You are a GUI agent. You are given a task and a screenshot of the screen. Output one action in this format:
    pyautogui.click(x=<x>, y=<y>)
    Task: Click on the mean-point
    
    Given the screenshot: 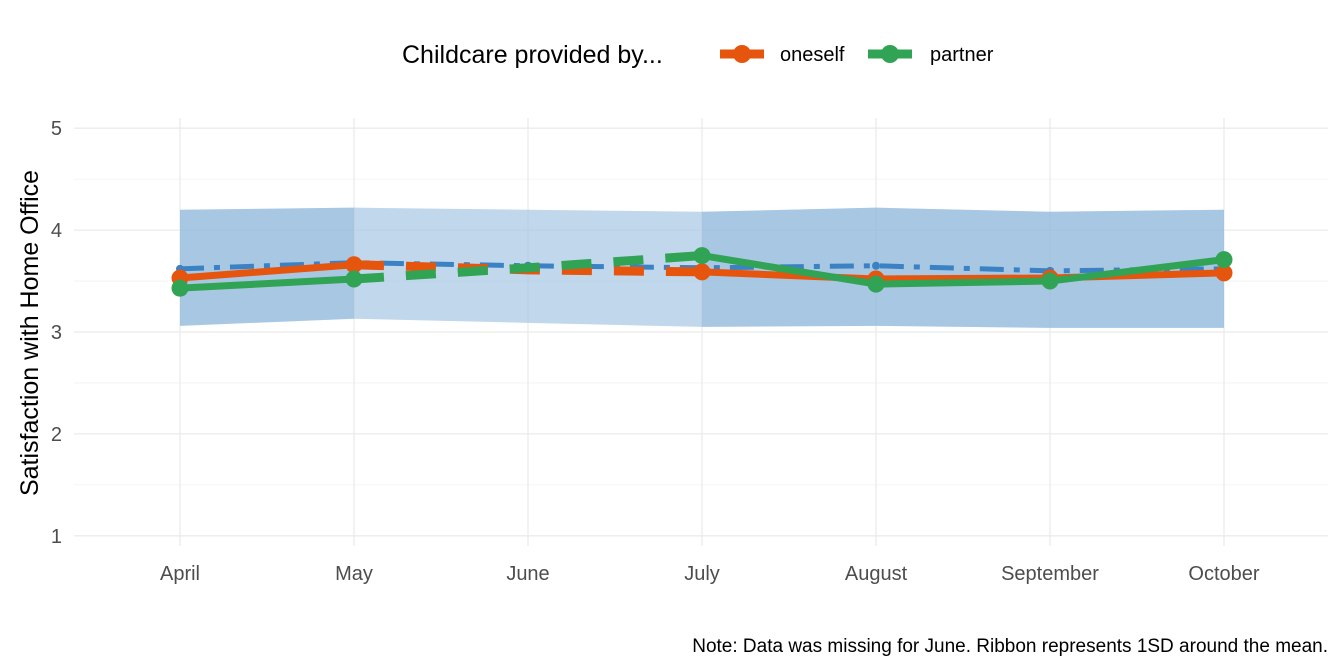 What is the action you would take?
    pyautogui.click(x=876, y=265)
    